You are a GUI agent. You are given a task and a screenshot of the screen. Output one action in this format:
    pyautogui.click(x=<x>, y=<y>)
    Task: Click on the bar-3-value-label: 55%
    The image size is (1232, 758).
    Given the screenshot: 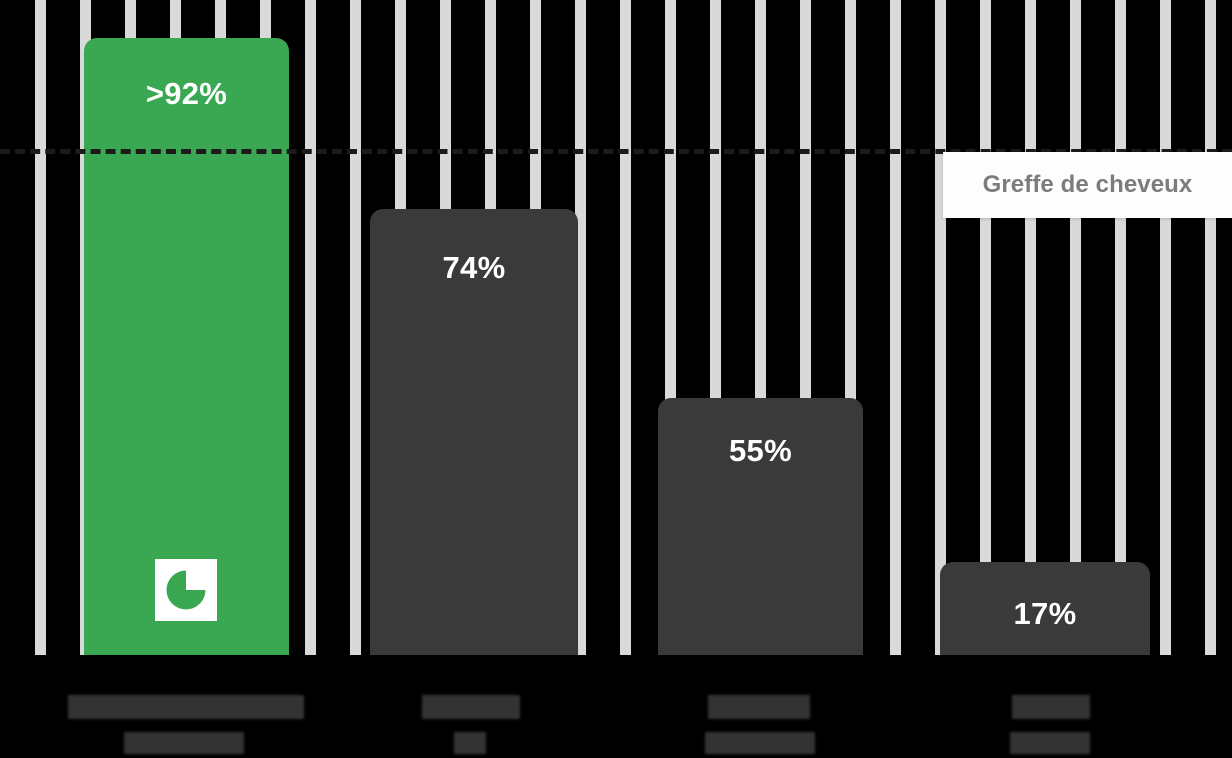 What is the action you would take?
    pyautogui.click(x=760, y=450)
    